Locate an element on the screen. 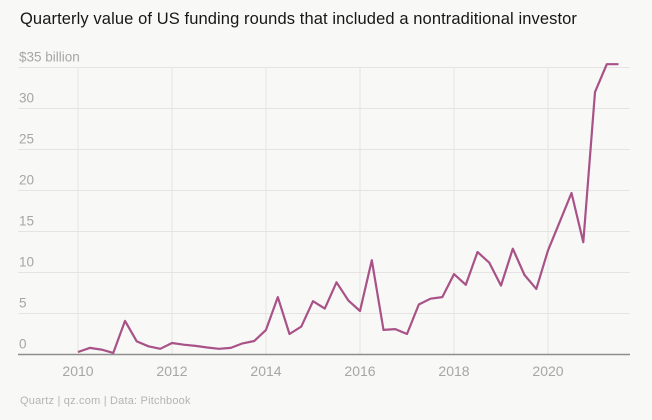 Image resolution: width=652 pixels, height=420 pixels. y-axis-tick-label: 10 is located at coordinates (26, 262).